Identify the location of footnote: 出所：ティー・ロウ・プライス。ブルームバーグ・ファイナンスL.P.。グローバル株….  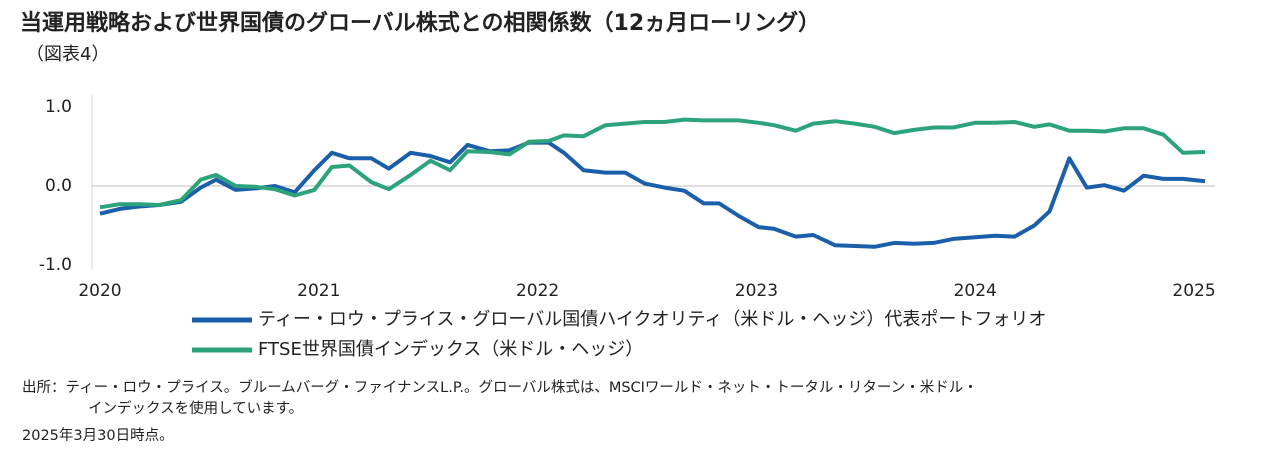
(500, 387).